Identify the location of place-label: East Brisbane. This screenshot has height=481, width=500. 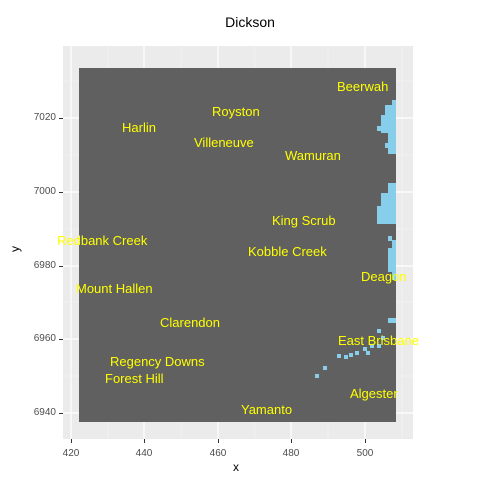
(378, 340).